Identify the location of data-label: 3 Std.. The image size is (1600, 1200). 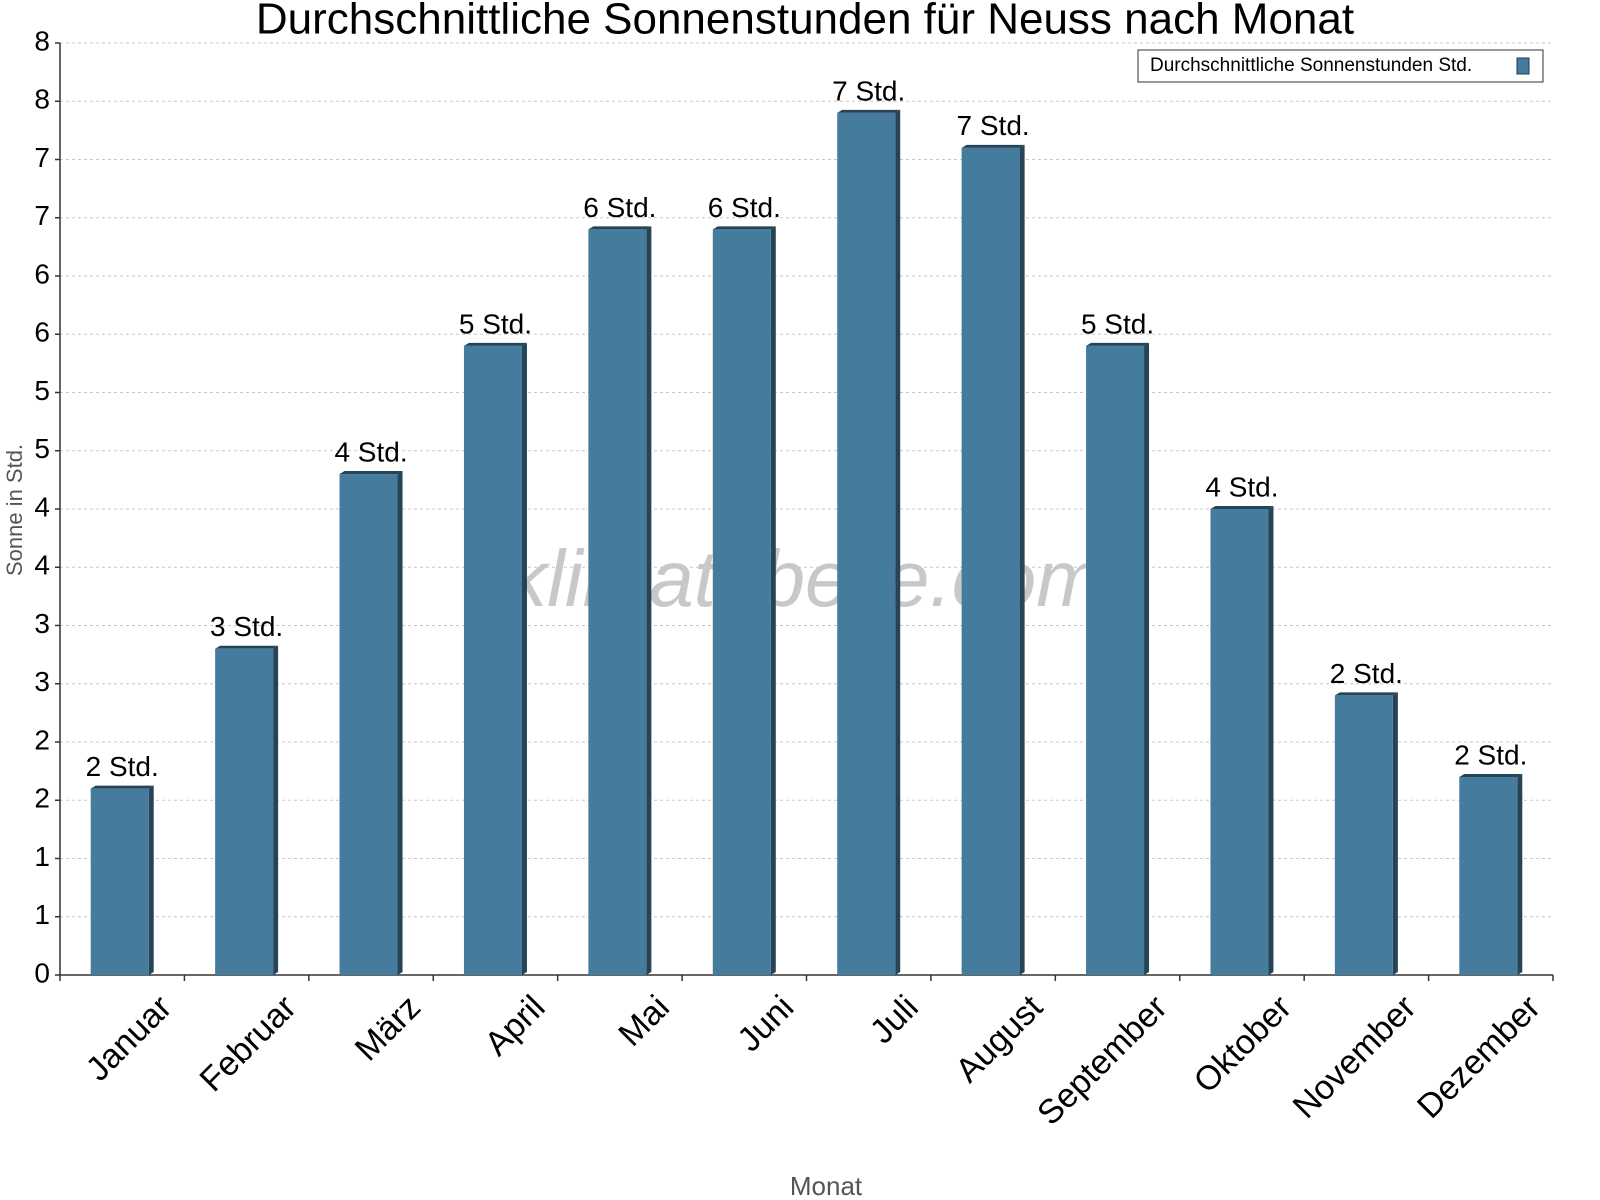
(246, 626).